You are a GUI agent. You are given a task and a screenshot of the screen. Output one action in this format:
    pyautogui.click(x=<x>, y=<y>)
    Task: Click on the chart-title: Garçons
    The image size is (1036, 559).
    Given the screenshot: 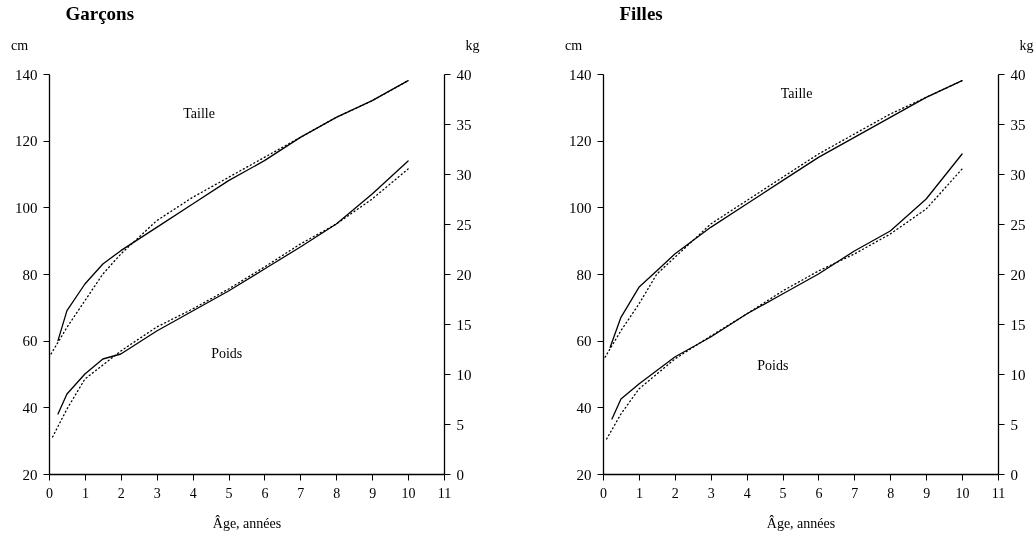 What is the action you would take?
    pyautogui.click(x=100, y=13)
    